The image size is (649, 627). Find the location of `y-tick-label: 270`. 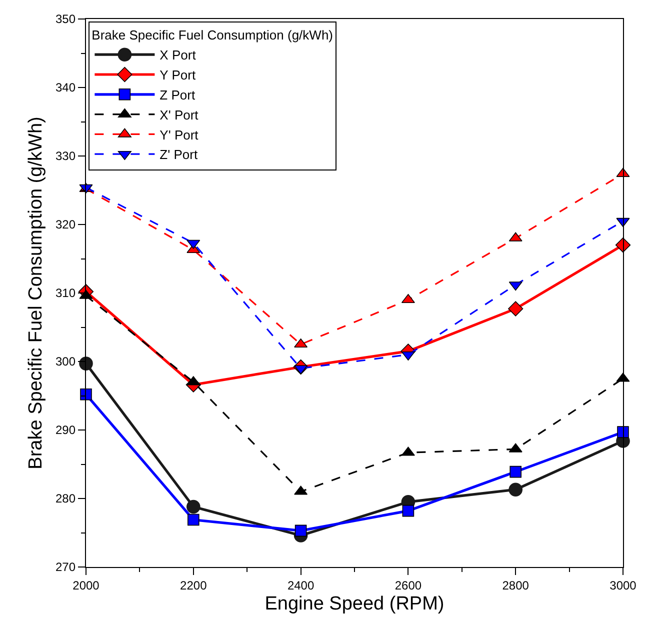

y-tick-label: 270 is located at coordinates (65, 567).